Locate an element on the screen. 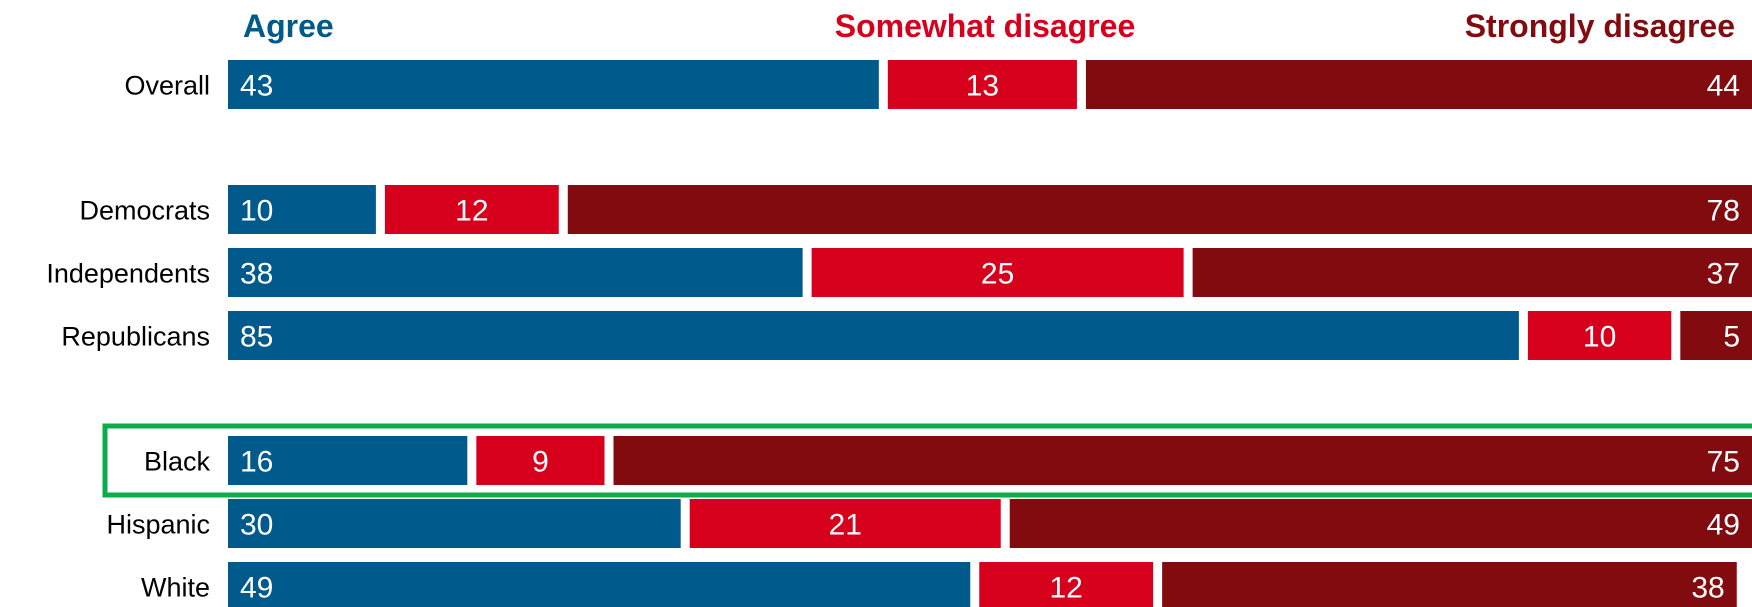 This screenshot has width=1752, height=607. value-label-agree-overall: 43 is located at coordinates (256, 86).